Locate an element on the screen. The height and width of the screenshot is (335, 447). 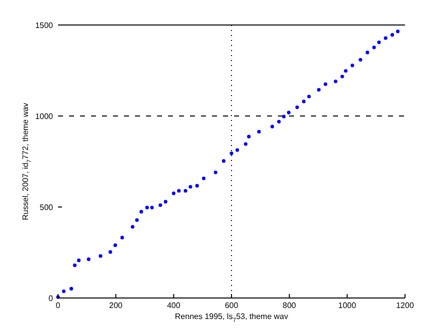
y-tick-label: 0 is located at coordinates (51, 298).